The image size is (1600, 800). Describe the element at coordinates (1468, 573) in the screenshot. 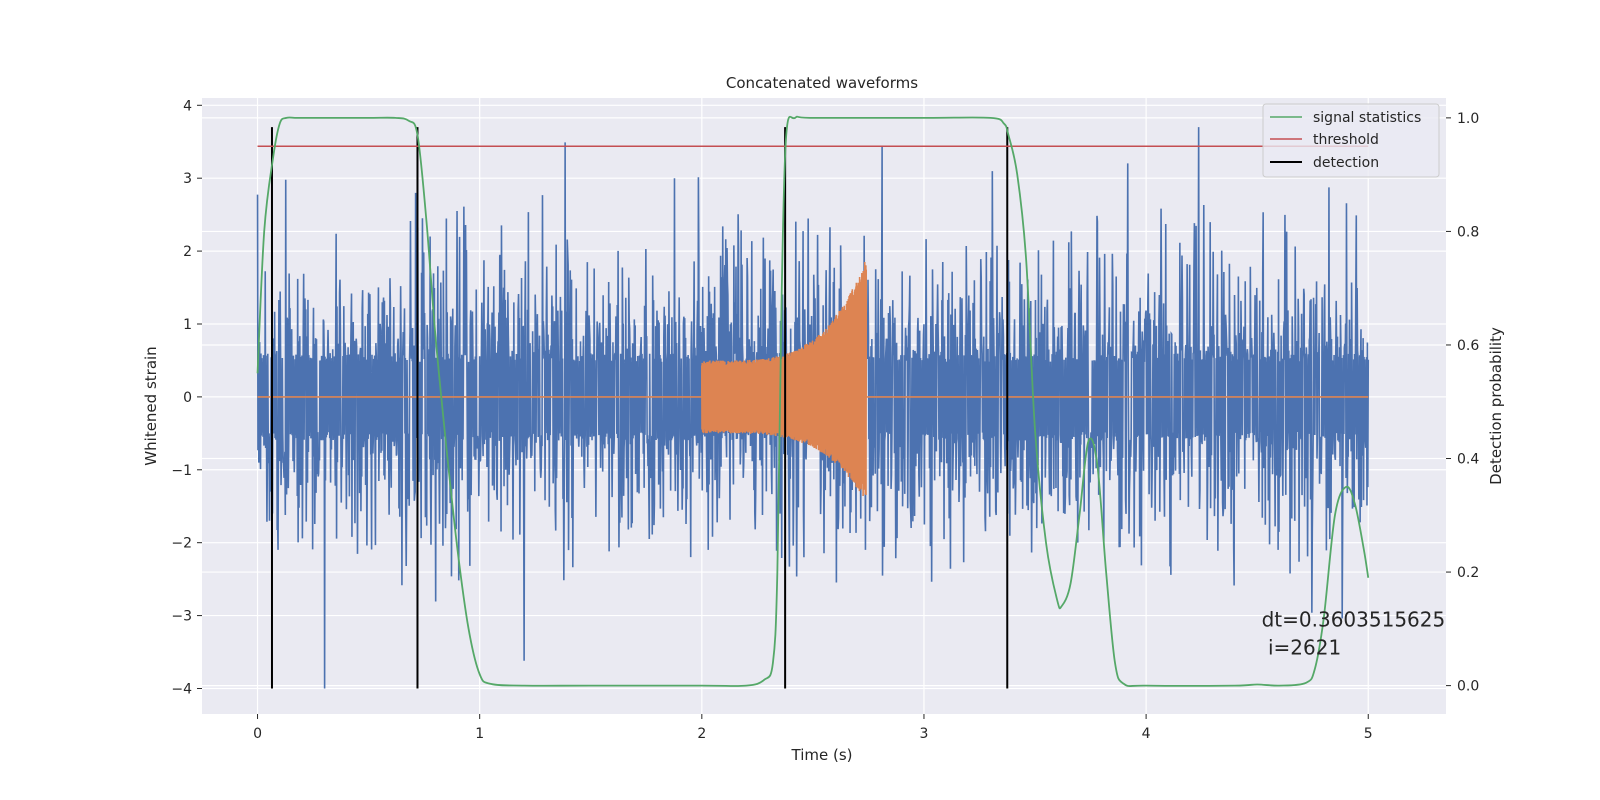

I see `y-right-tick-label: 0.2` at that location.